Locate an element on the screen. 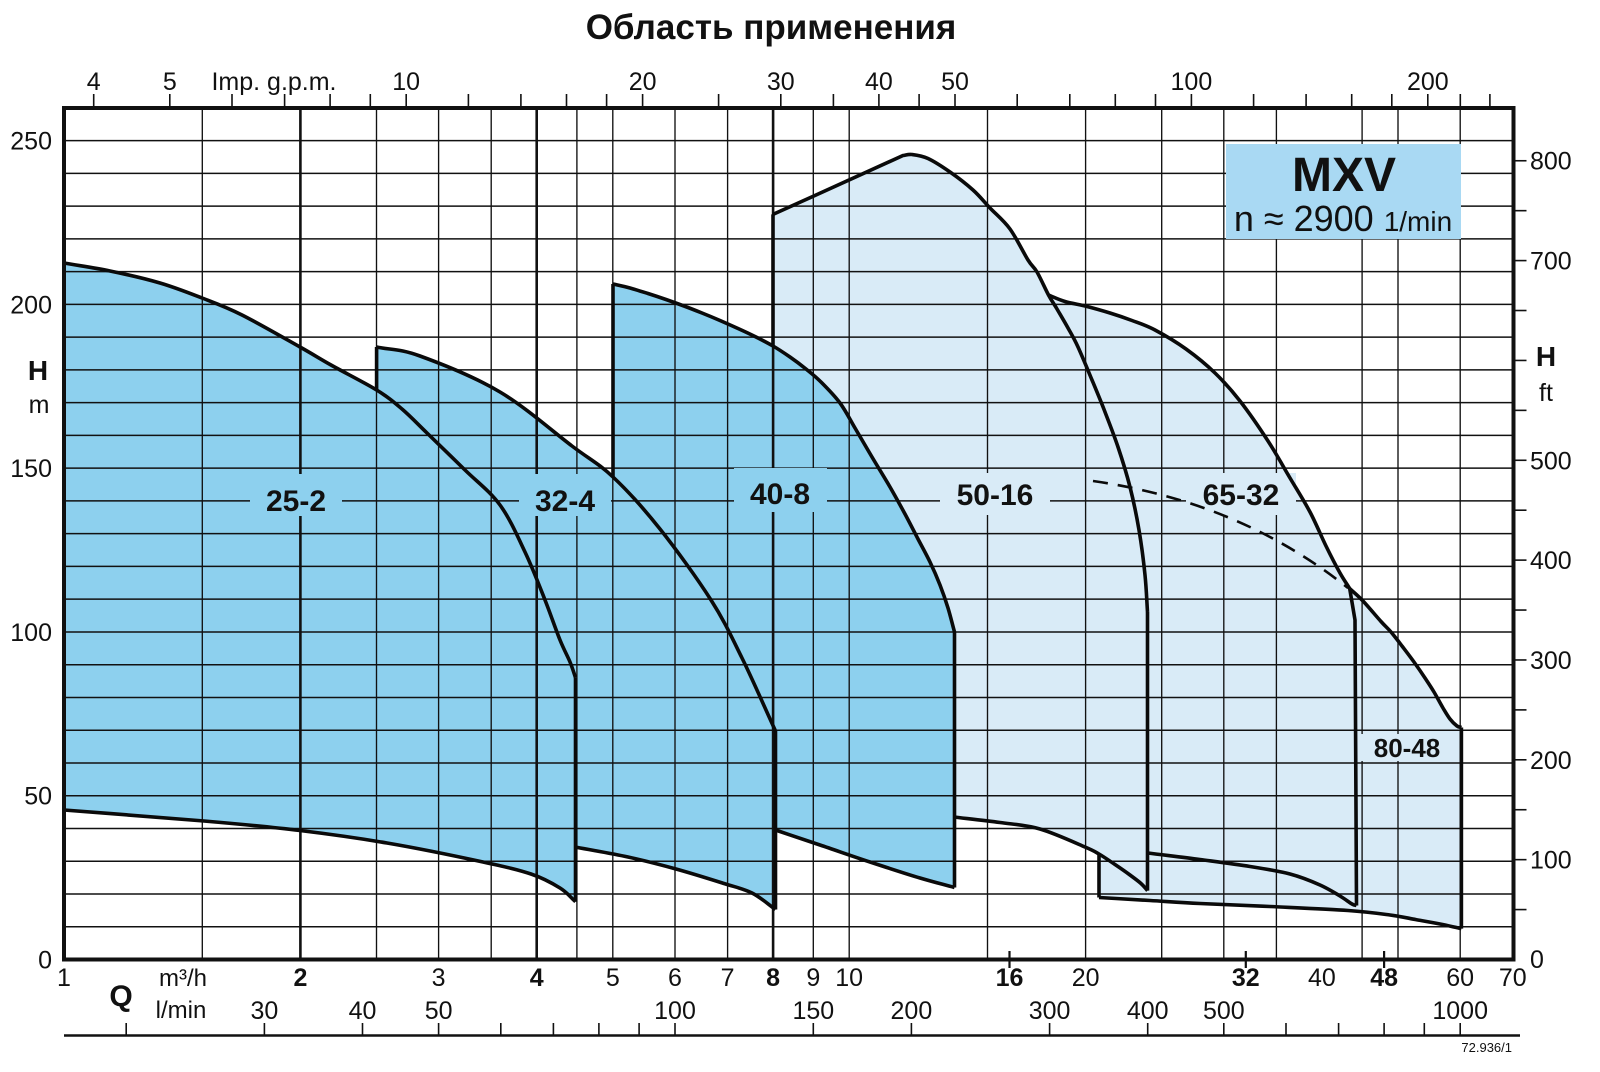  svg-text: 800 is located at coordinates (1551, 162).